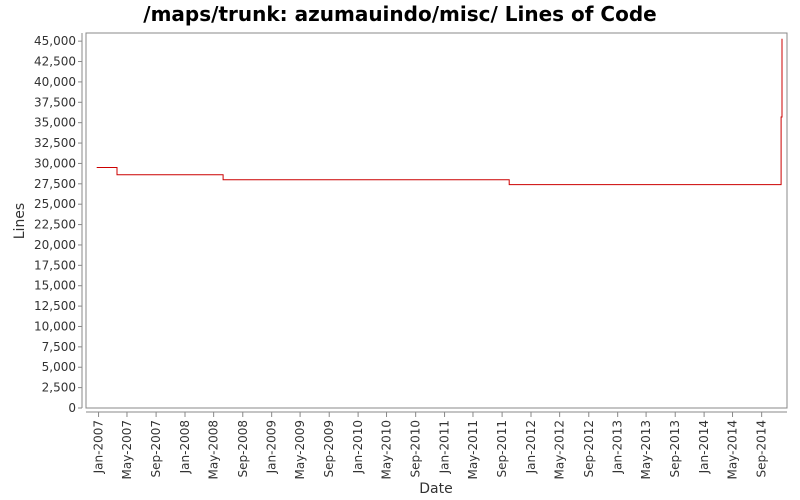 The height and width of the screenshot is (500, 800). Describe the element at coordinates (358, 447) in the screenshot. I see `x-tick-label: Jan-2010` at that location.